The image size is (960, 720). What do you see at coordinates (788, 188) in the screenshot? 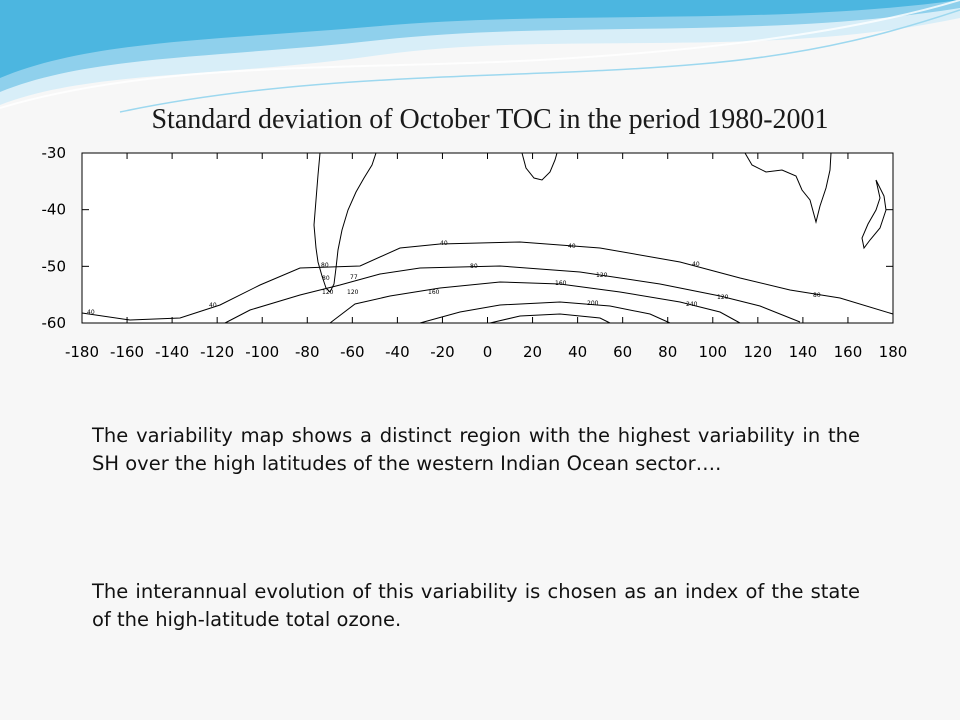
I see `australia-coastline` at bounding box center [788, 188].